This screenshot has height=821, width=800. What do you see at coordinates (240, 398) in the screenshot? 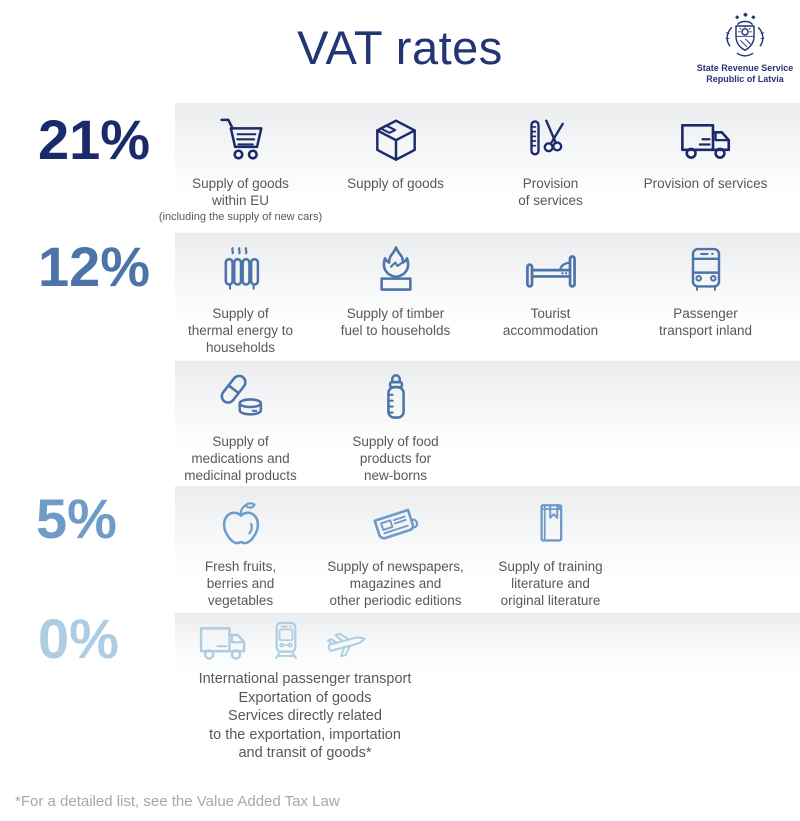
I see `medication-icon` at bounding box center [240, 398].